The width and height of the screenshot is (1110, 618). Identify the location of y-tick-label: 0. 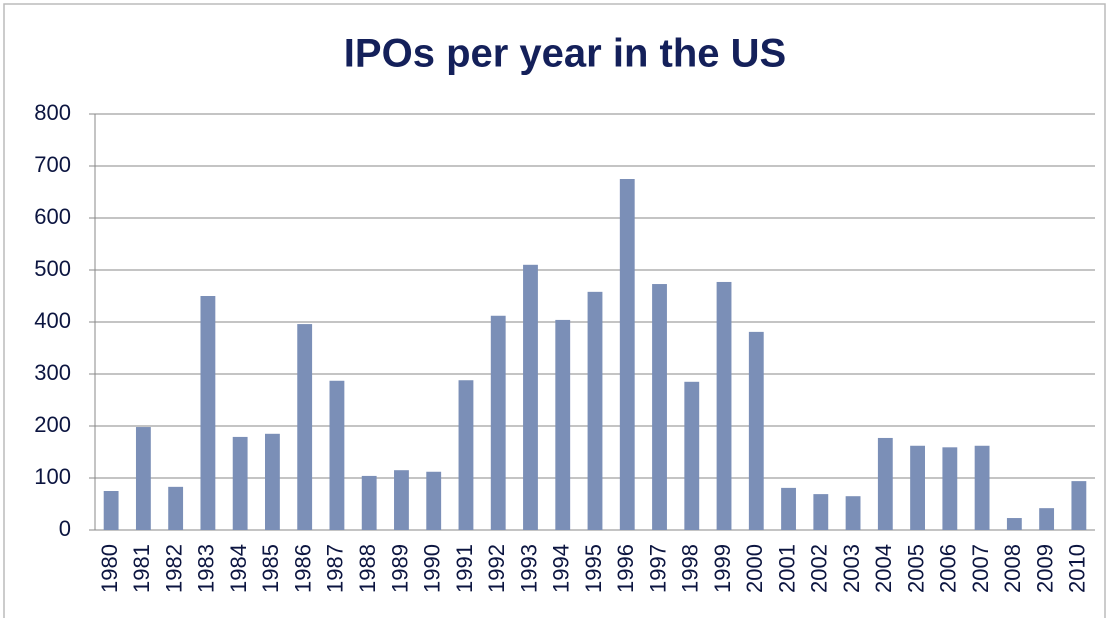
(65, 528).